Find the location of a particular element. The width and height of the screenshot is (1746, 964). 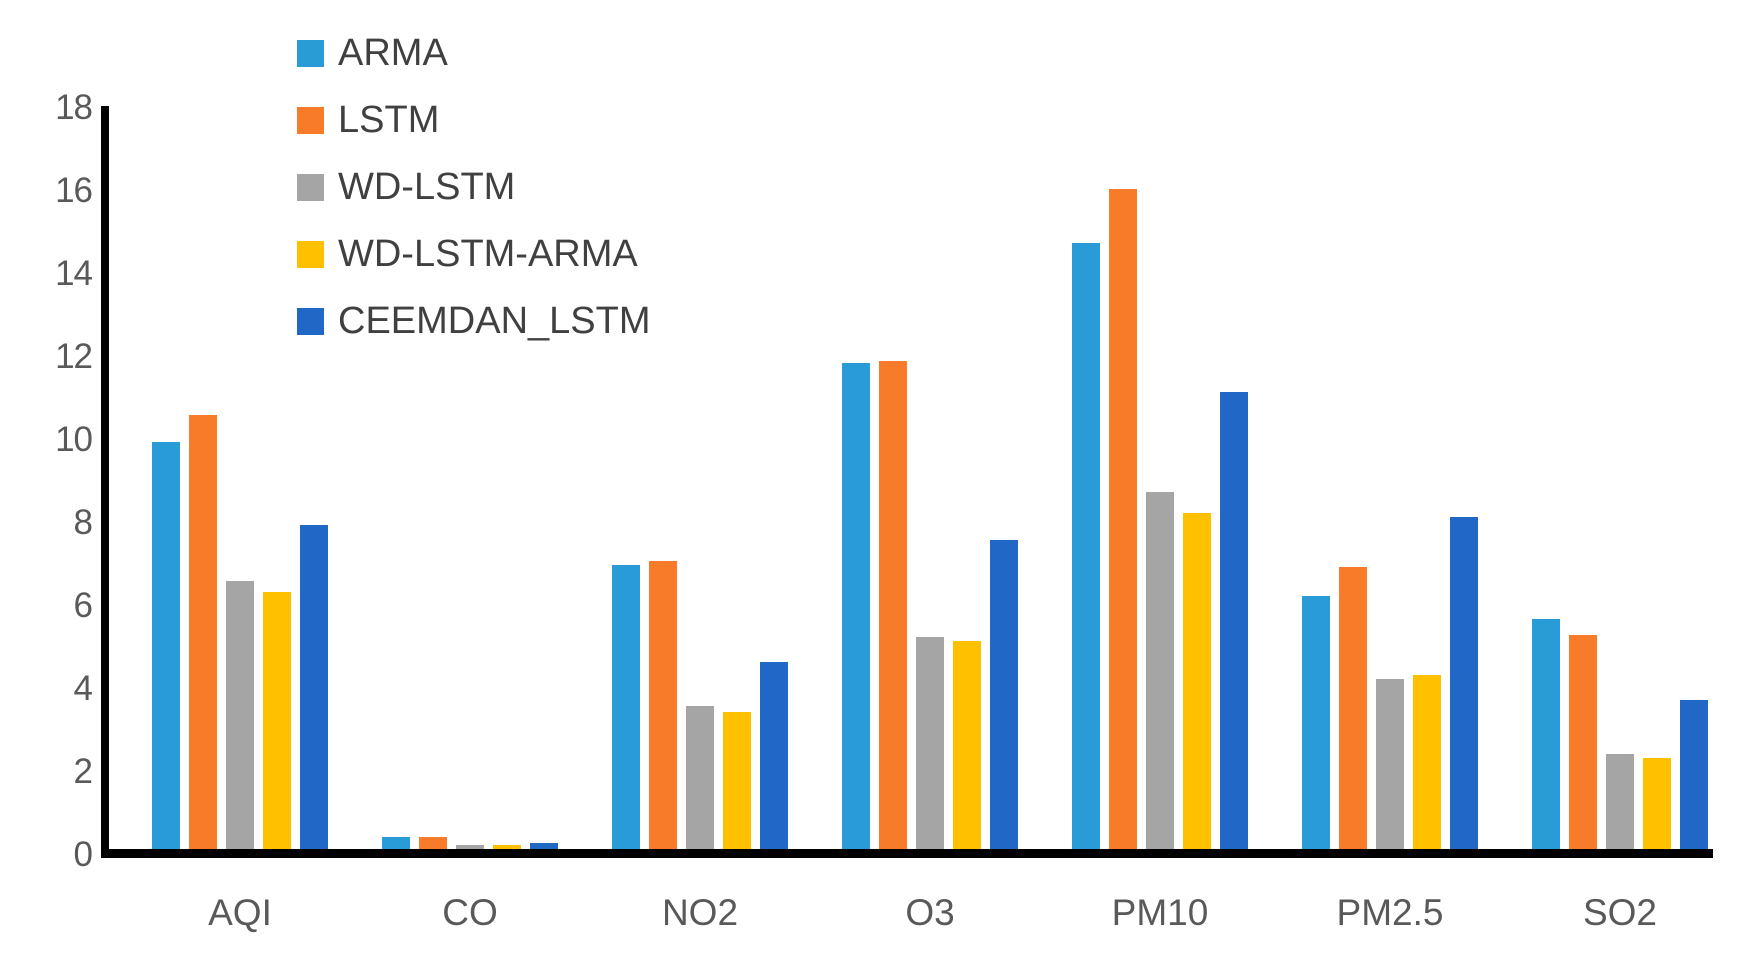

legend-swatch-wd-lstm is located at coordinates (310, 187).